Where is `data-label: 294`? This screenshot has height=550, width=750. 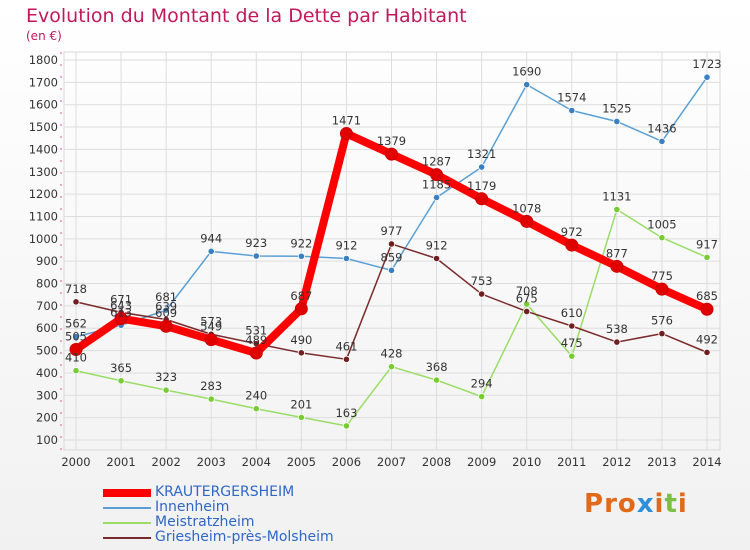
data-label: 294 is located at coordinates (482, 384).